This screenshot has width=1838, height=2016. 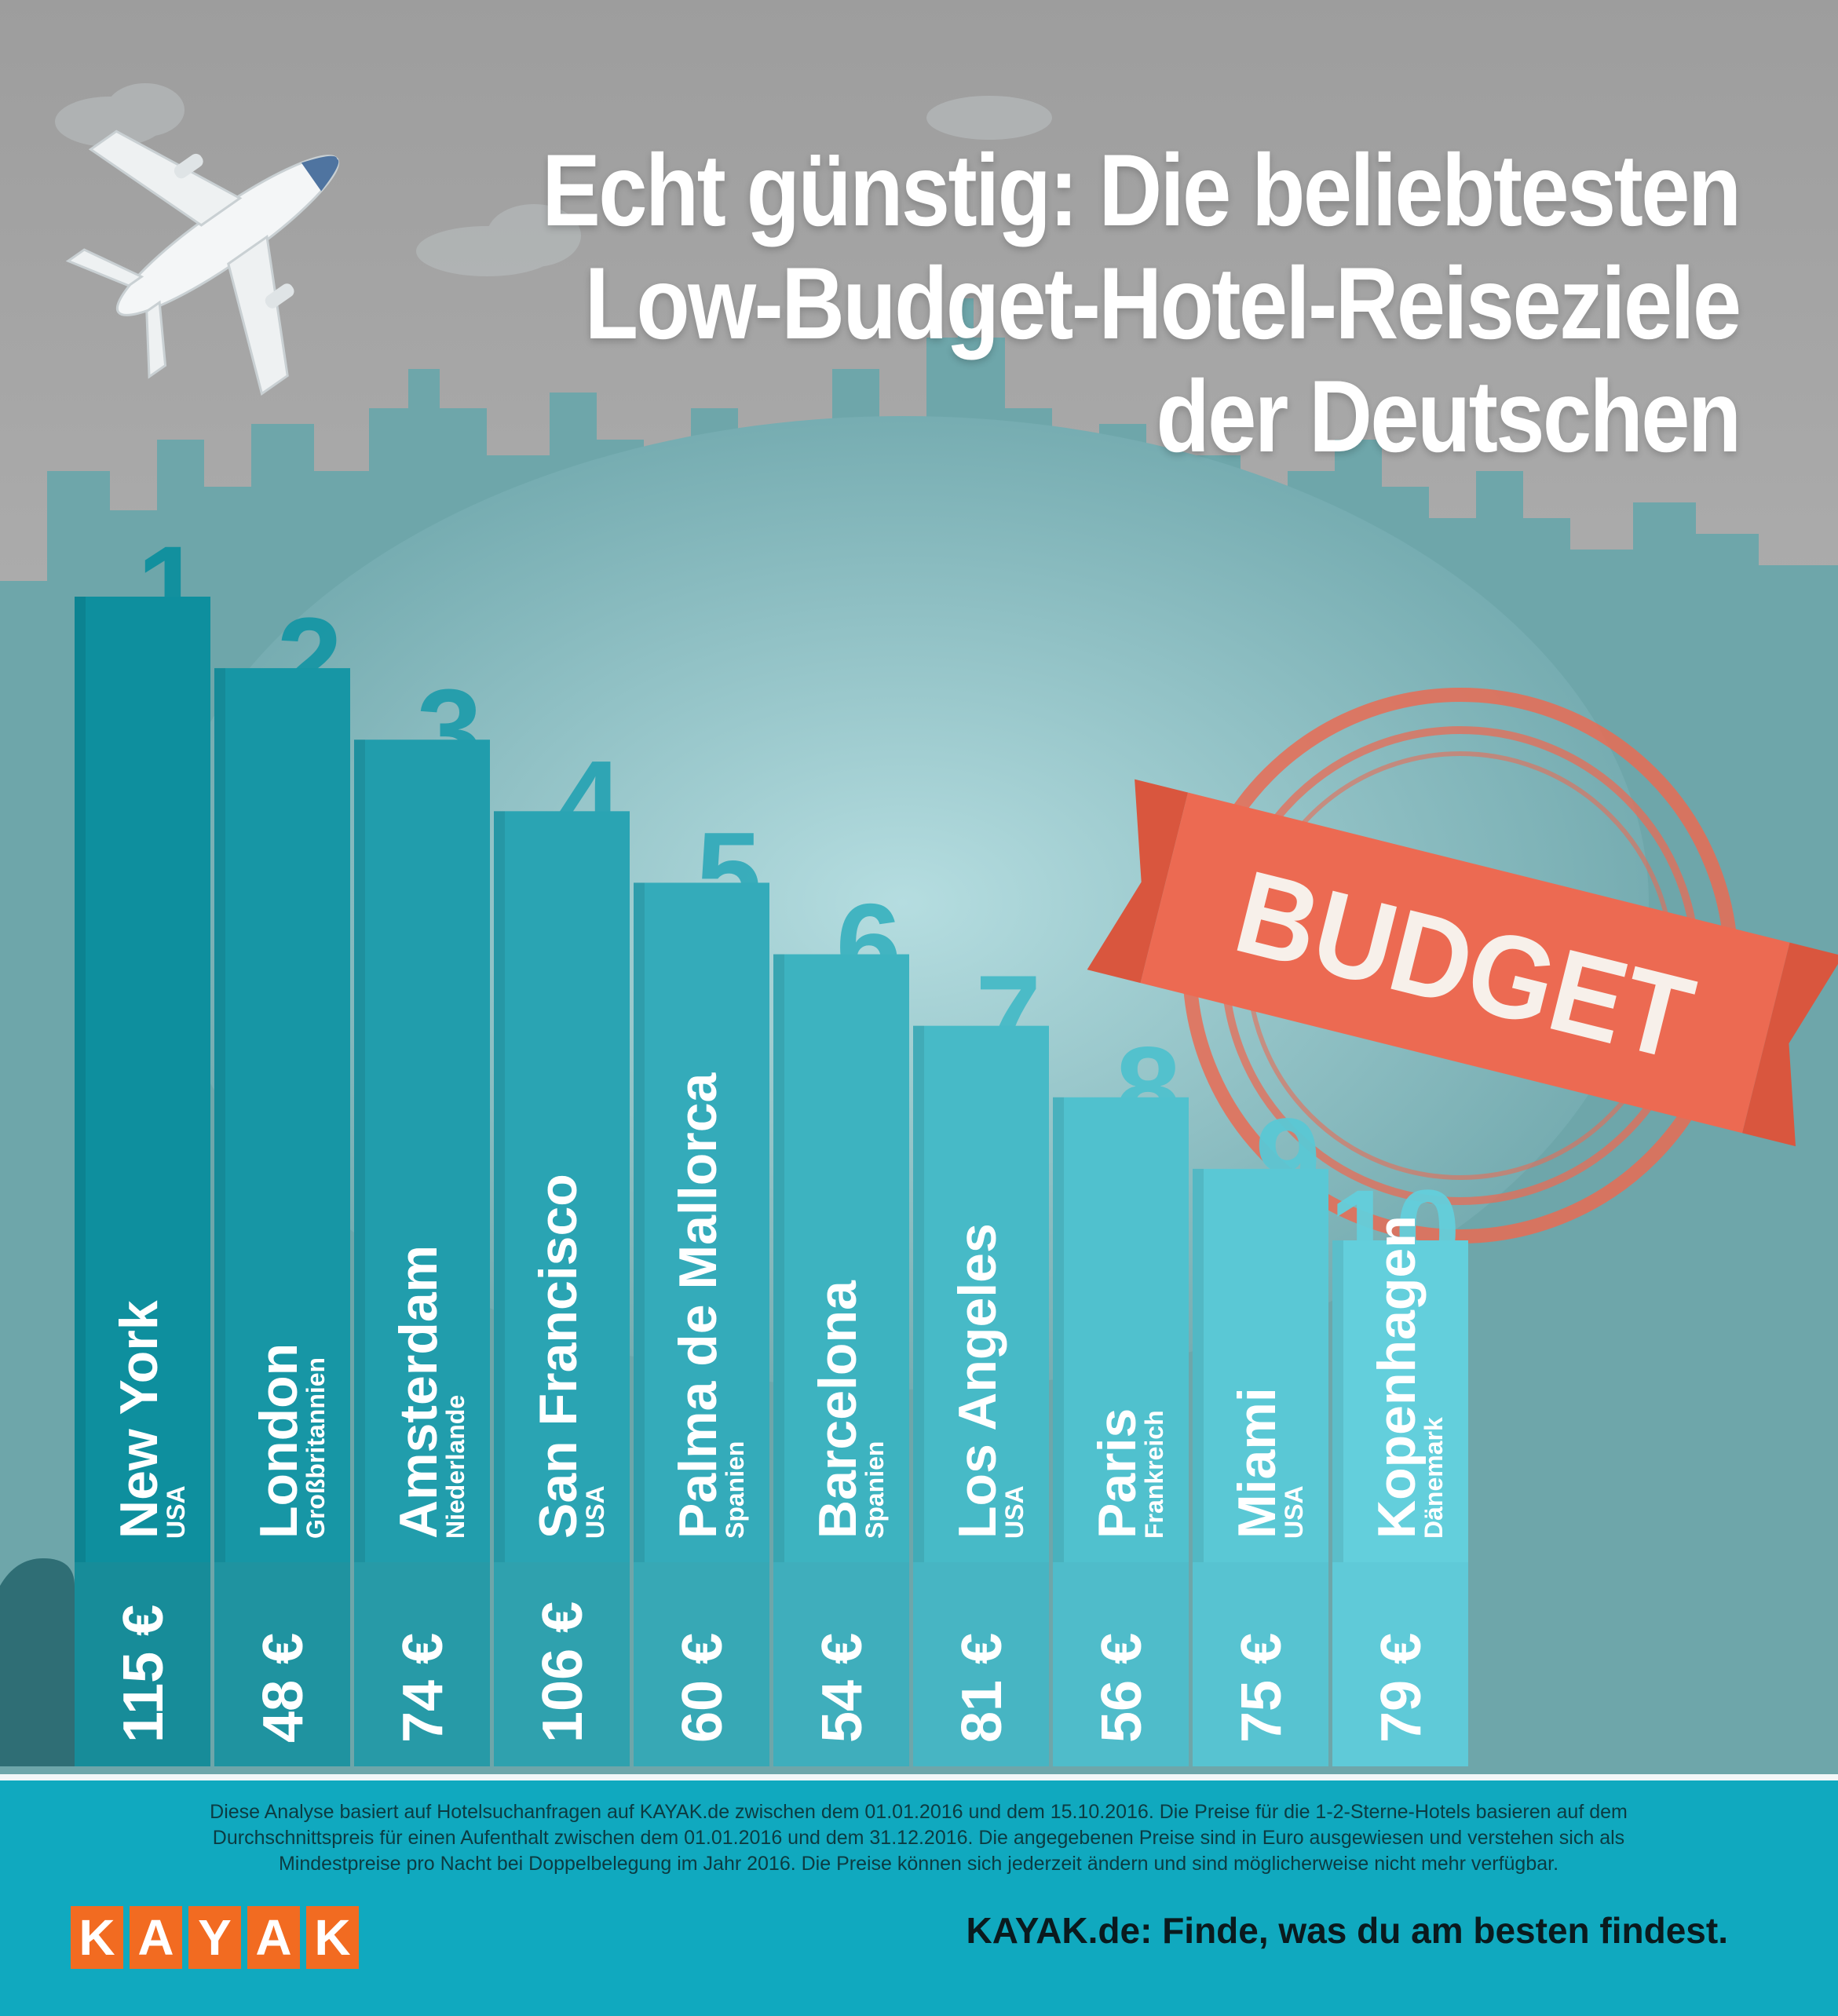 What do you see at coordinates (418, 1392) in the screenshot?
I see `city-name-amsterdam: Amsterdam` at bounding box center [418, 1392].